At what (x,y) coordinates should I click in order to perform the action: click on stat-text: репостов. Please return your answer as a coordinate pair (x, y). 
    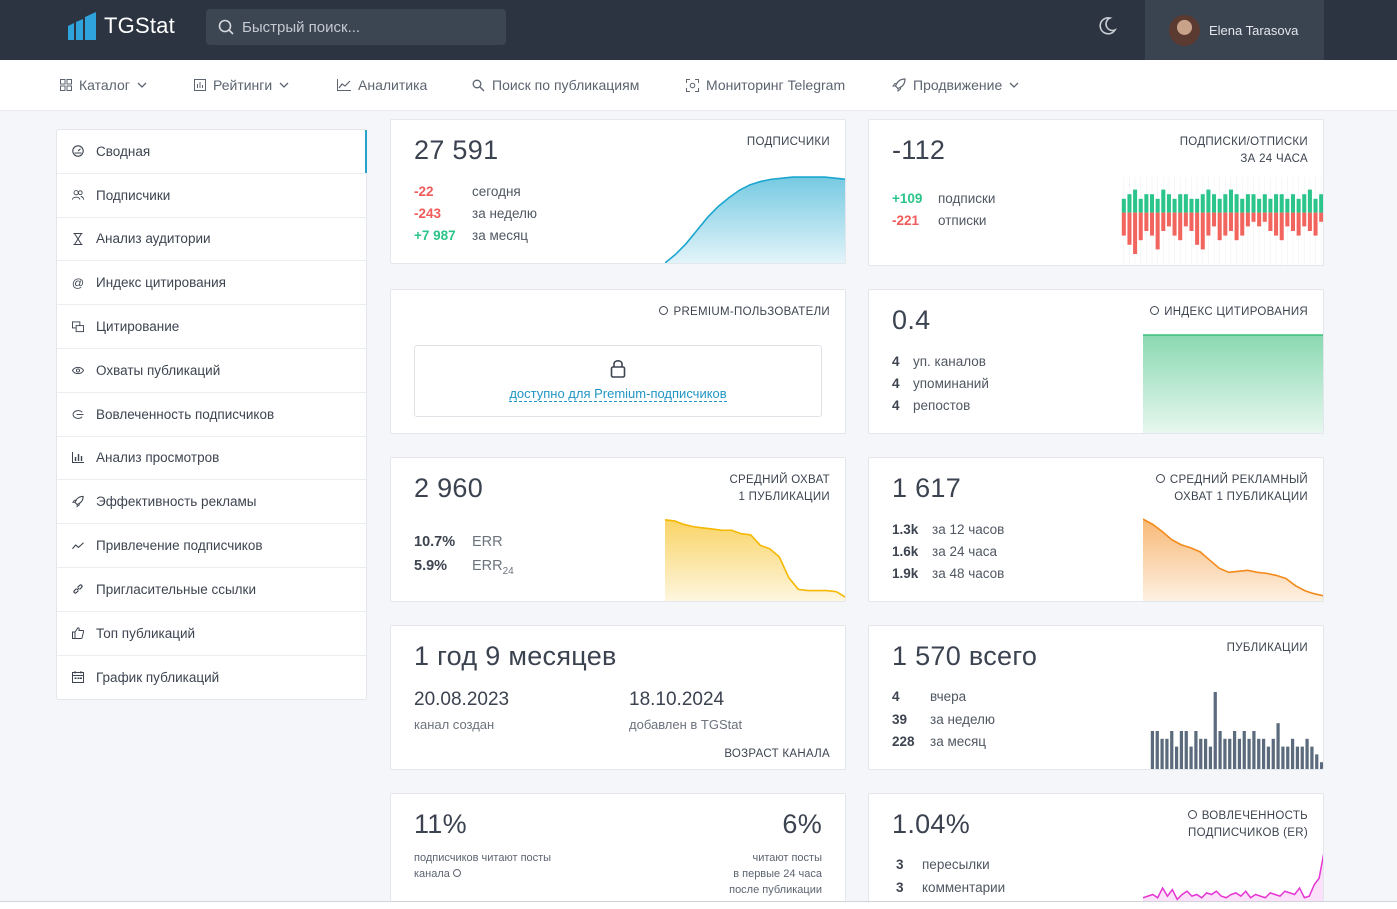
    Looking at the image, I should click on (942, 405).